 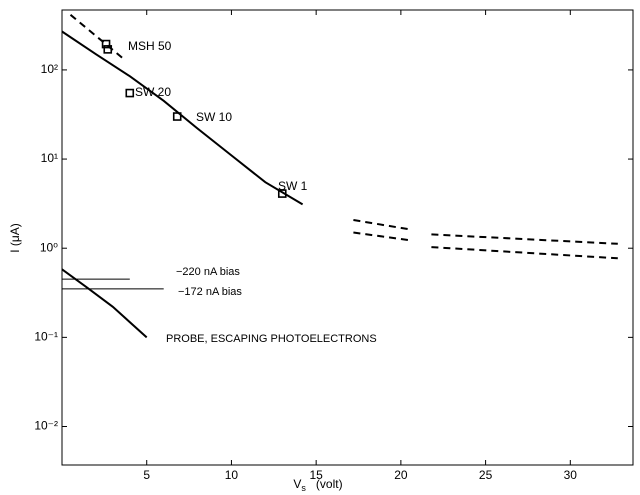 I want to click on x-axis-label: Vs (volt), so click(x=317, y=485).